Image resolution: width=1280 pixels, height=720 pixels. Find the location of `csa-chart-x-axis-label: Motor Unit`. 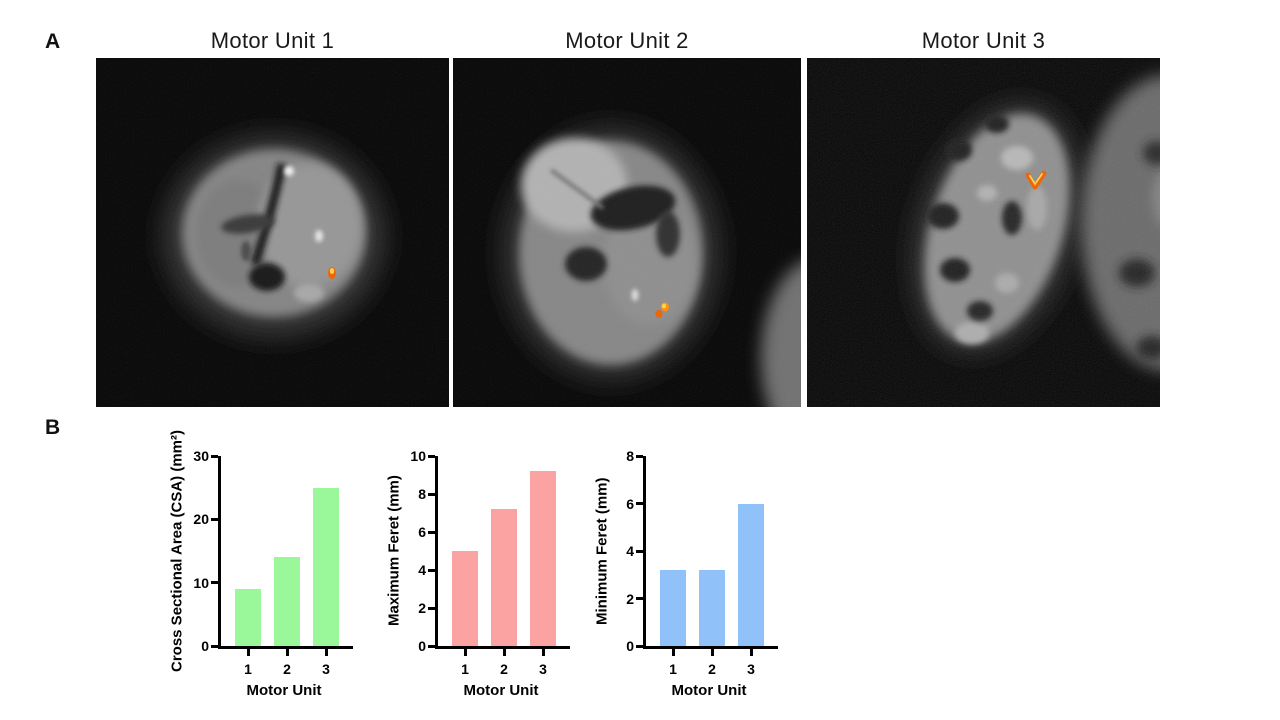

csa-chart-x-axis-label: Motor Unit is located at coordinates (284, 690).